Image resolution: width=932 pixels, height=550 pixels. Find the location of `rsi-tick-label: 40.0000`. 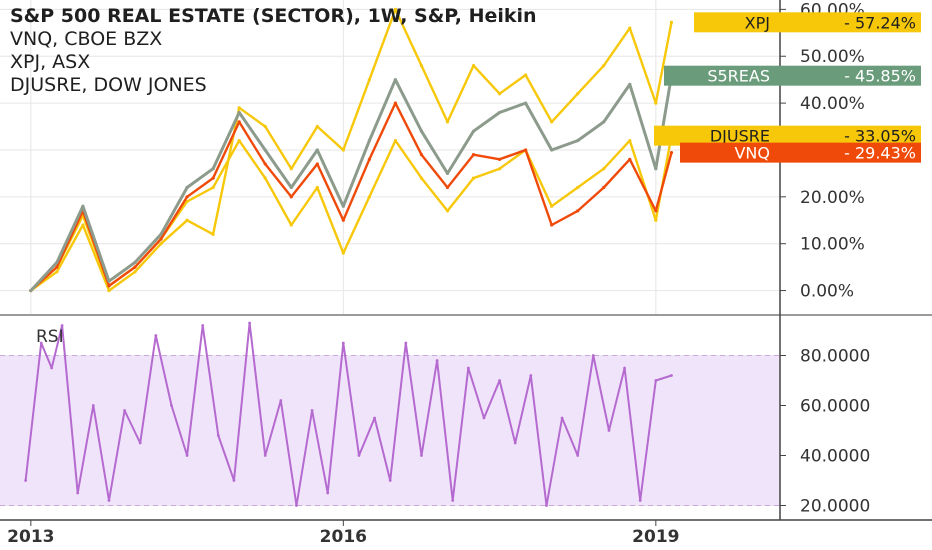

rsi-tick-label: 40.0000 is located at coordinates (835, 457).